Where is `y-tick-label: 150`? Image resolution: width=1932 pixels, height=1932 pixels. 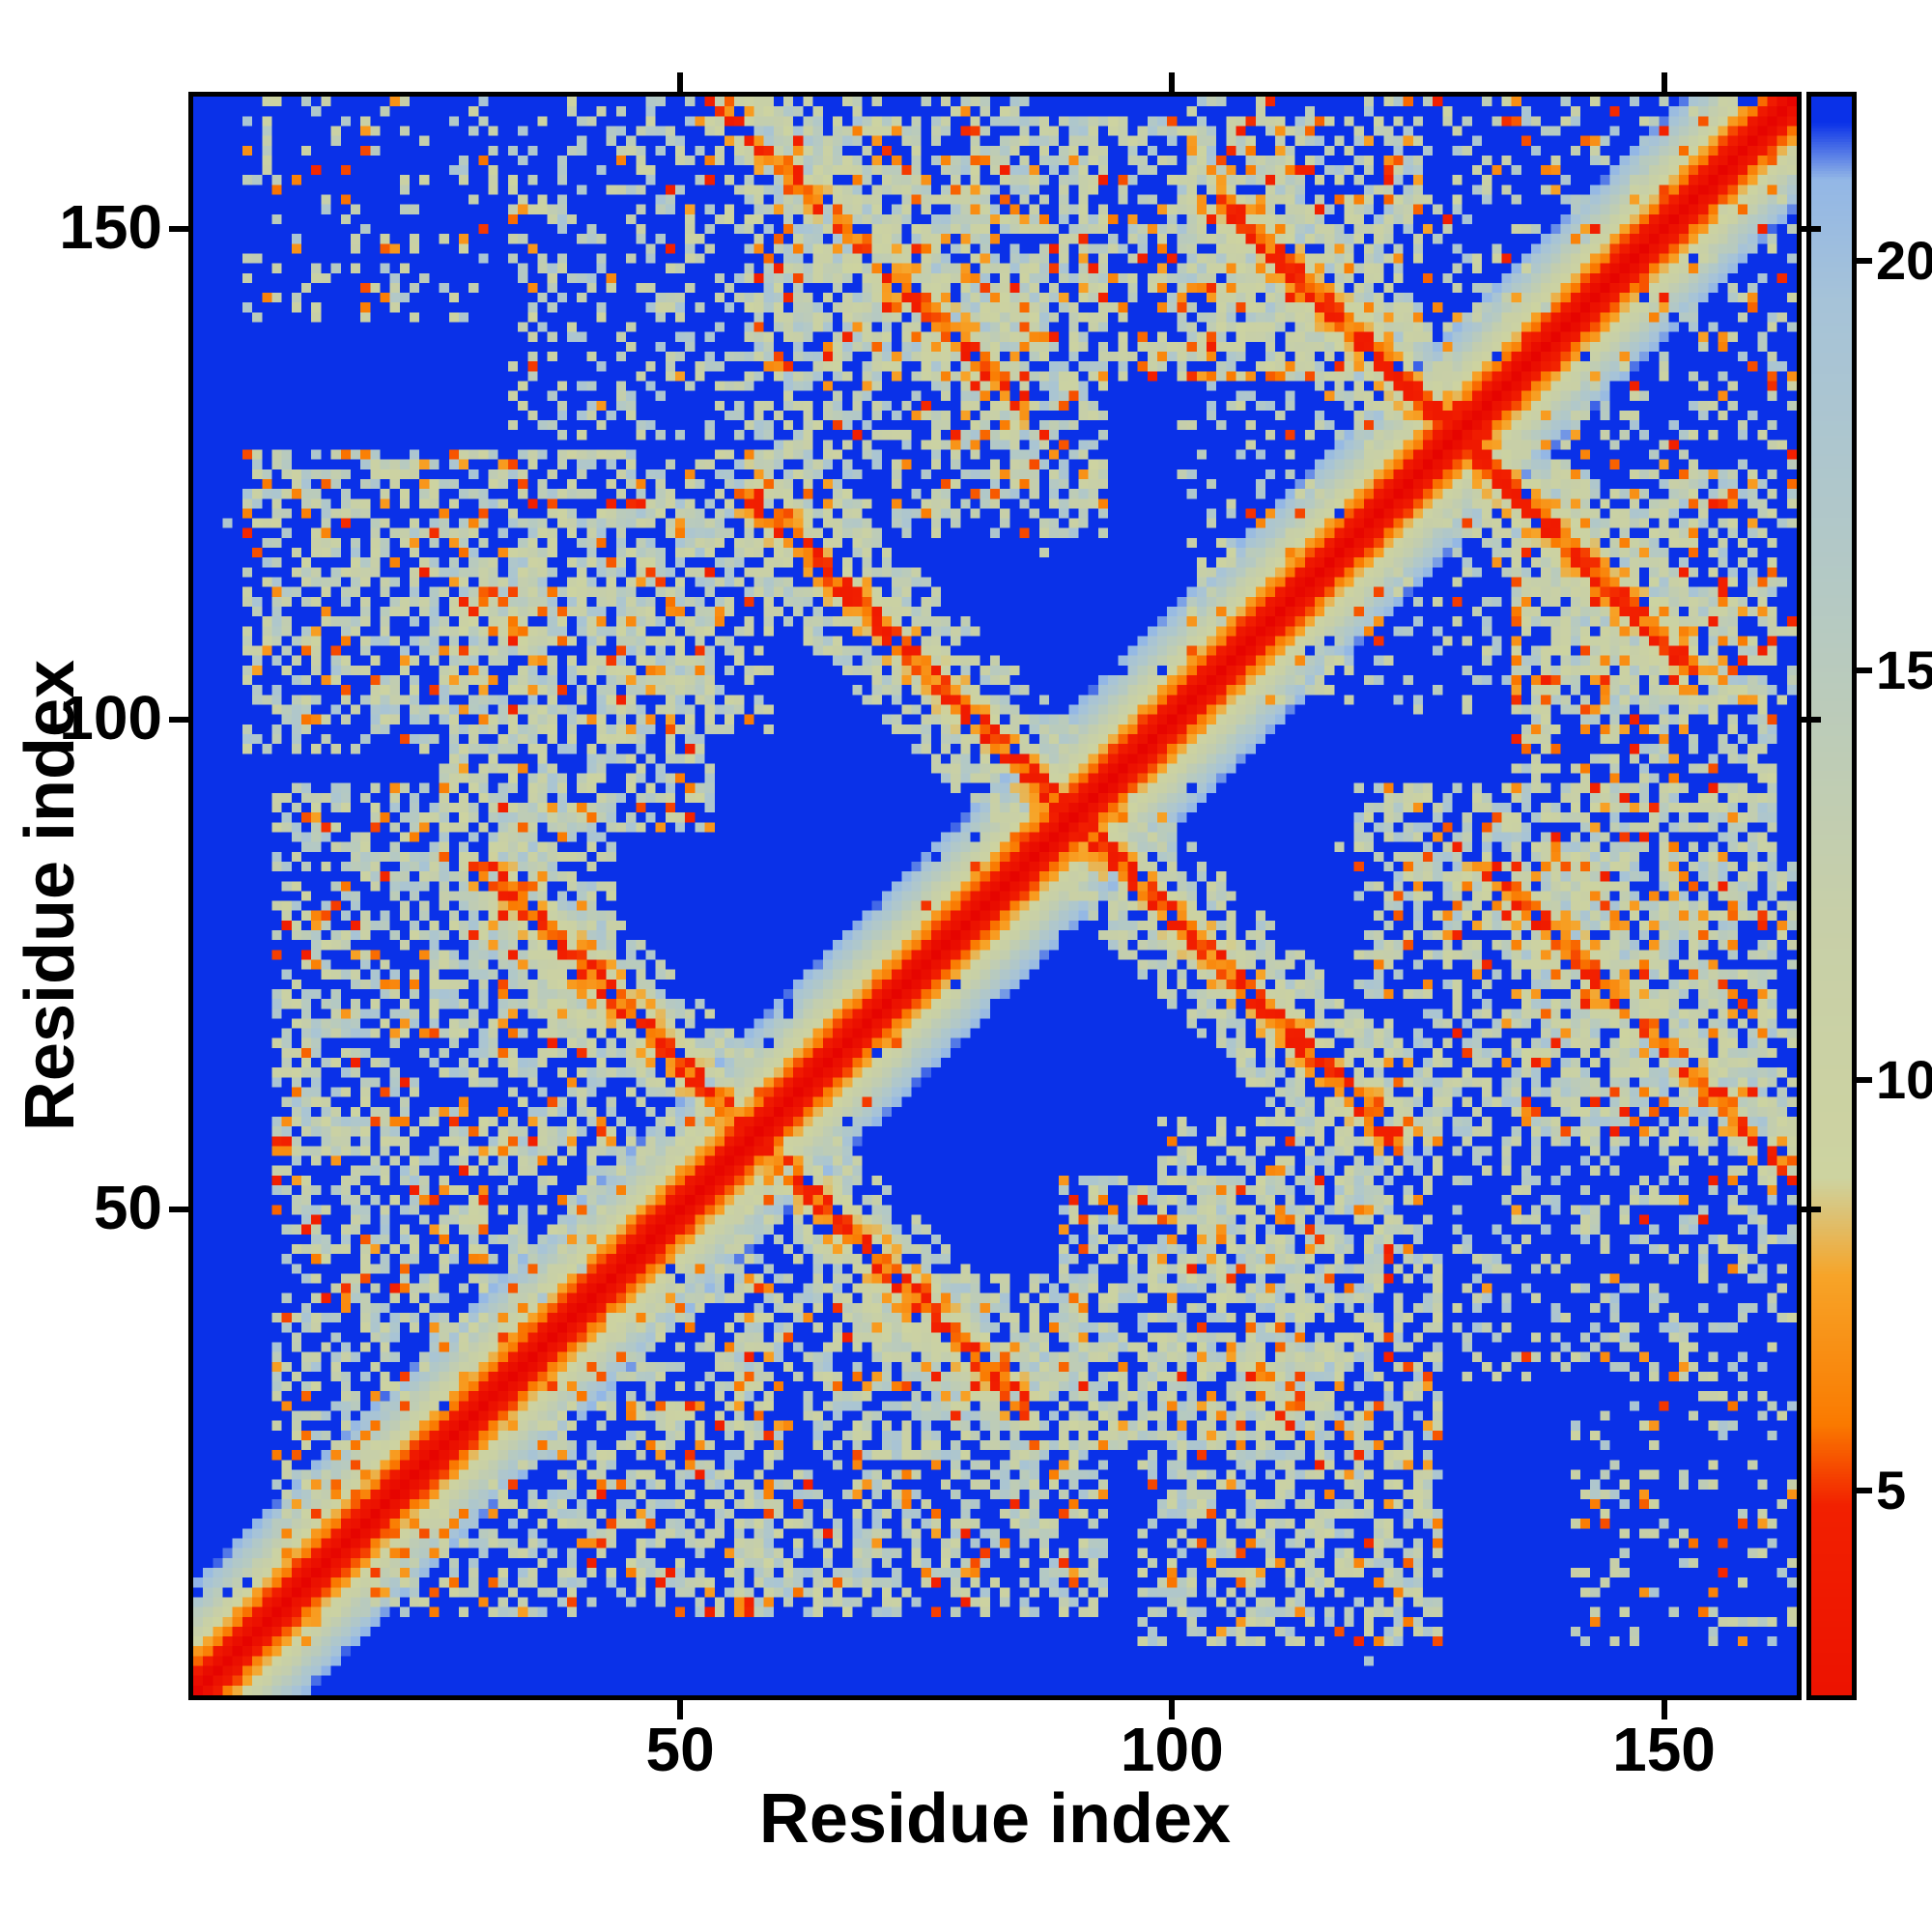 y-tick-label: 150 is located at coordinates (110, 227).